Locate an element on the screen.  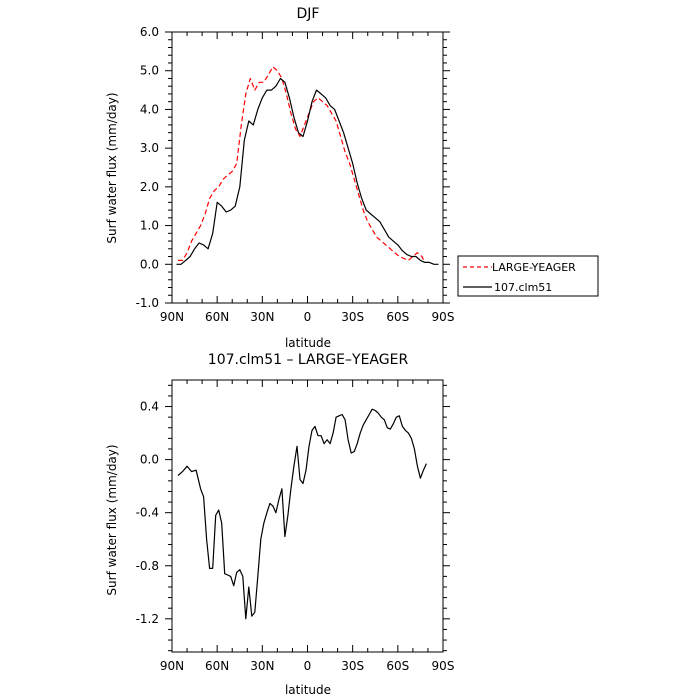
y-tick-label: -1.2 is located at coordinates (147, 619).